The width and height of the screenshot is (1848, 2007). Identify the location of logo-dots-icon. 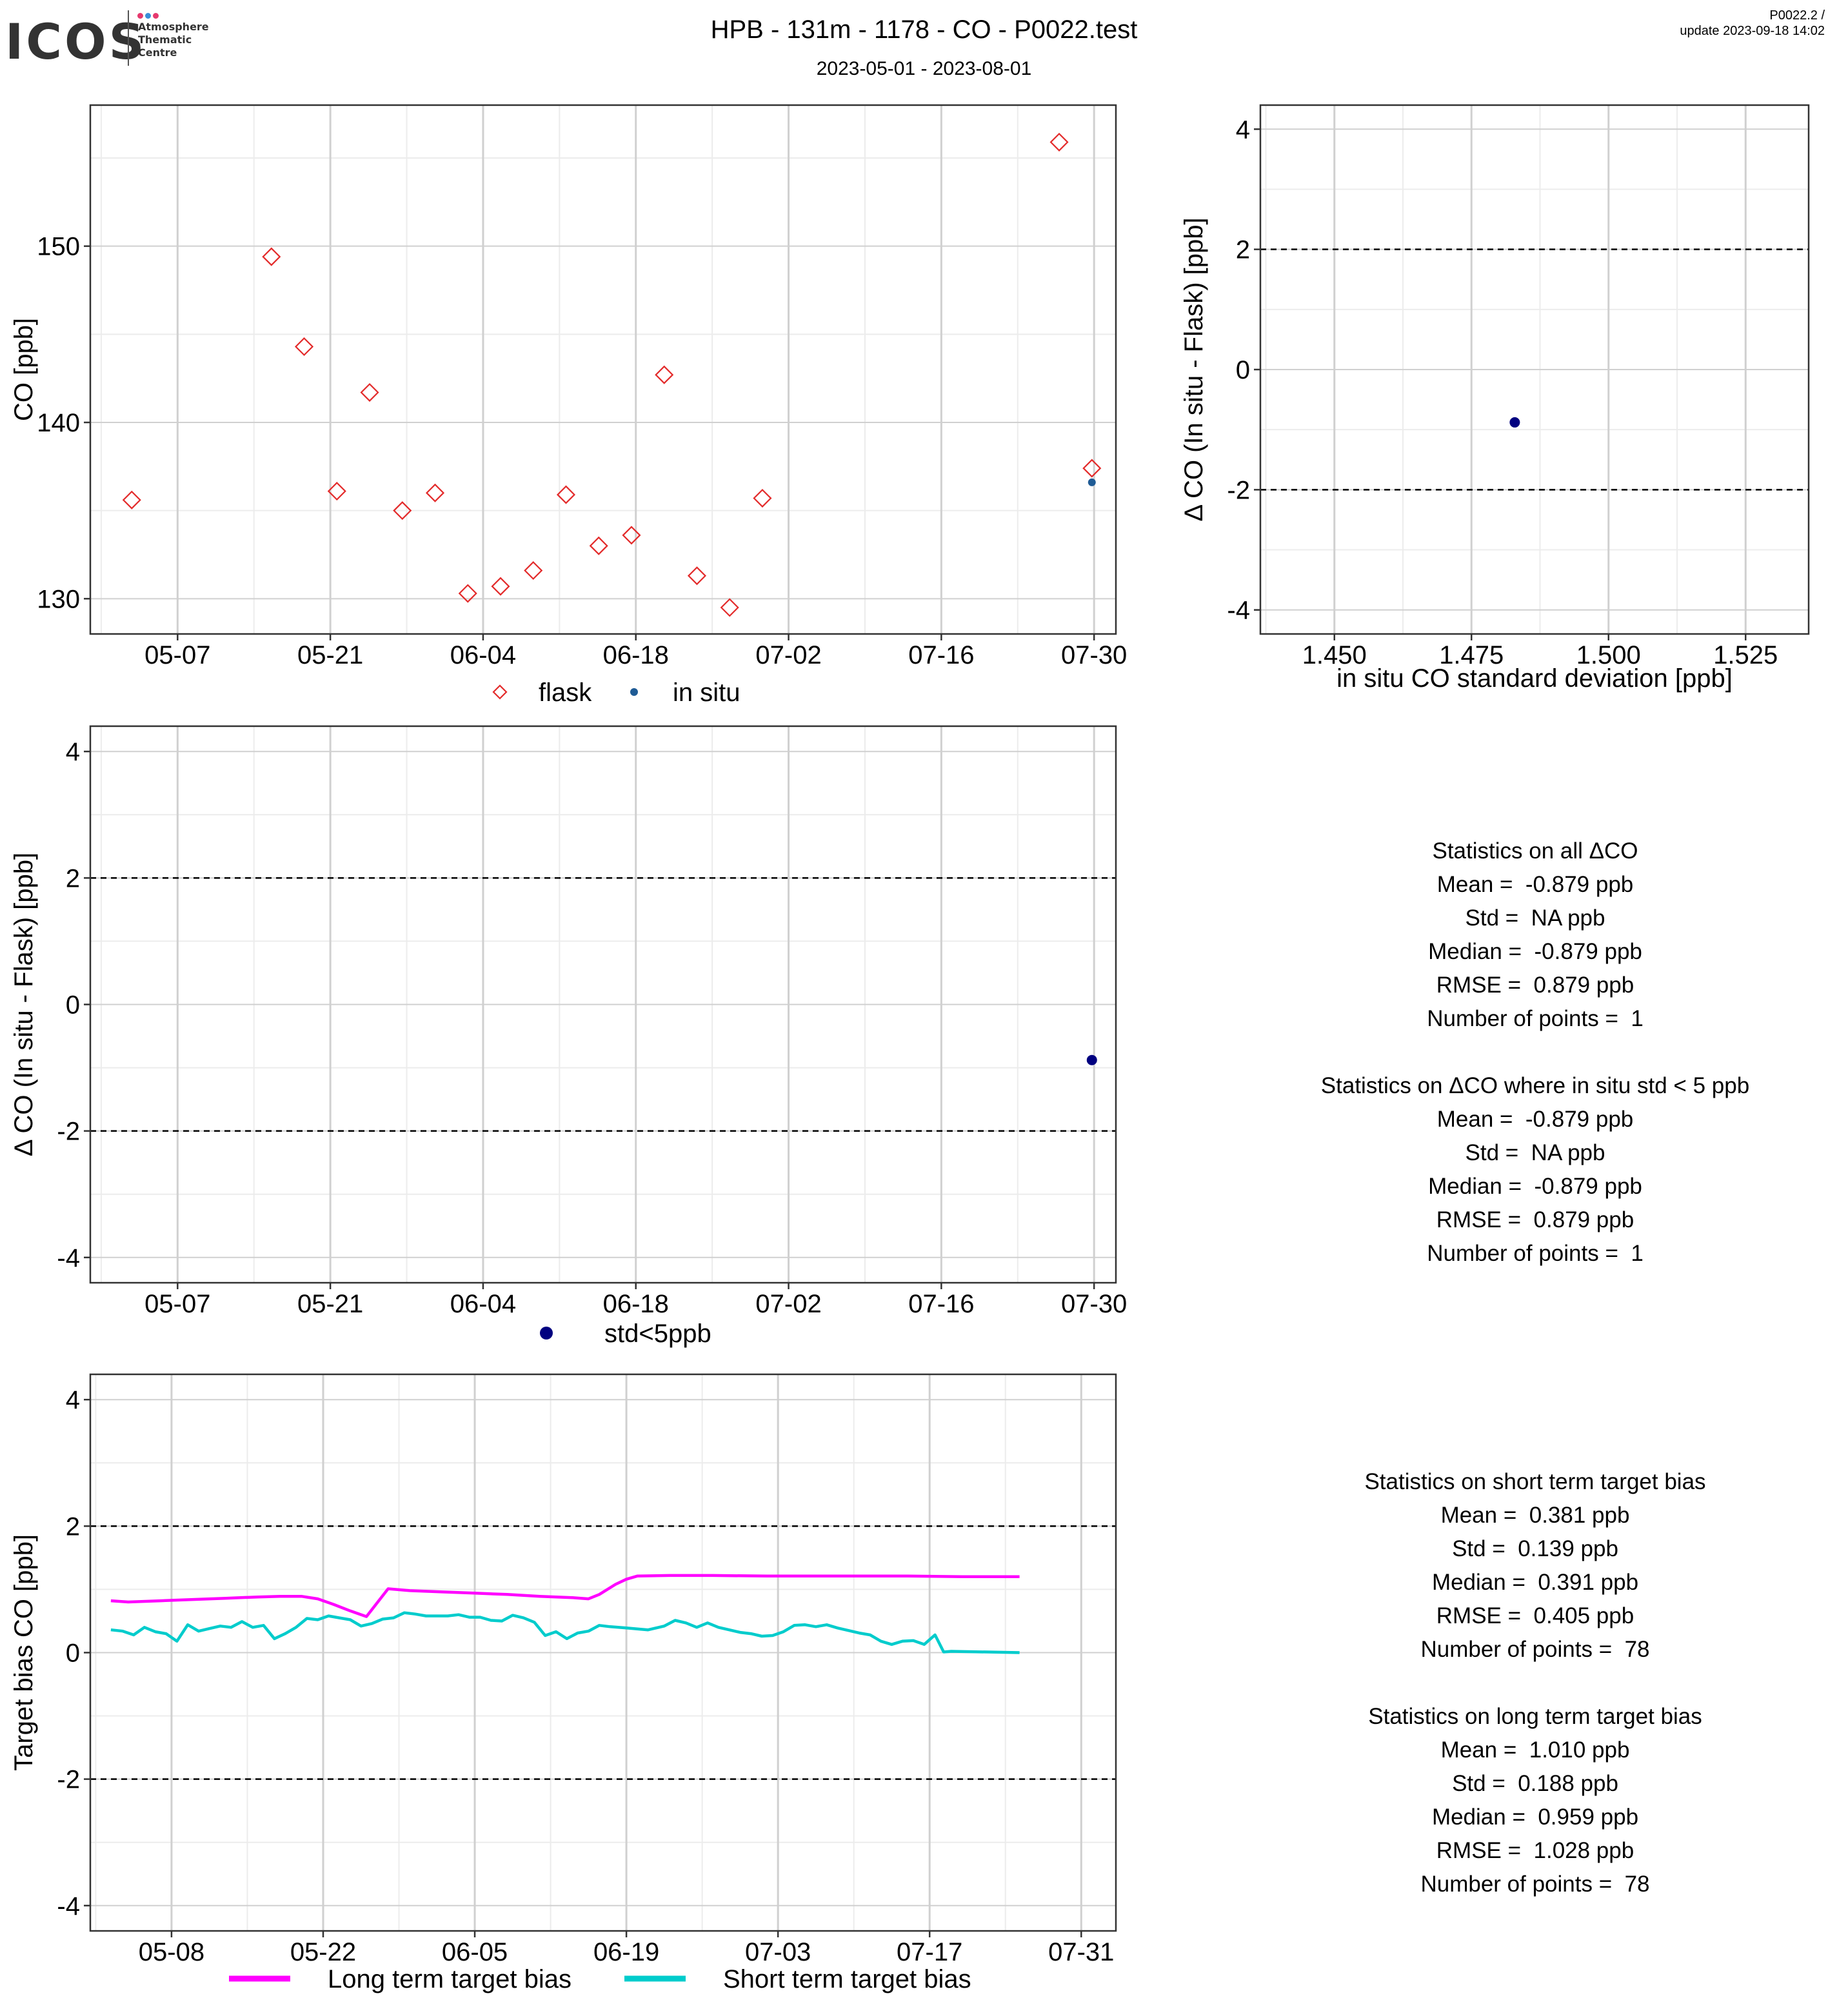
(149, 16).